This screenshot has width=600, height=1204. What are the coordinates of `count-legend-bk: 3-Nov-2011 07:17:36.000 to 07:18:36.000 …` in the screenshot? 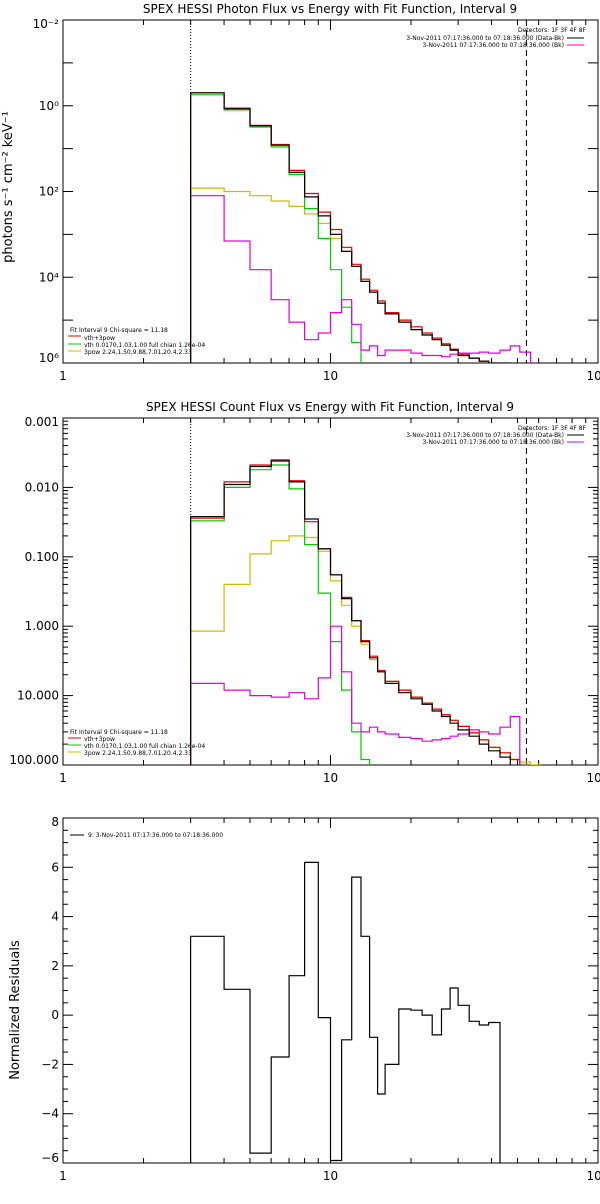 It's located at (493, 442).